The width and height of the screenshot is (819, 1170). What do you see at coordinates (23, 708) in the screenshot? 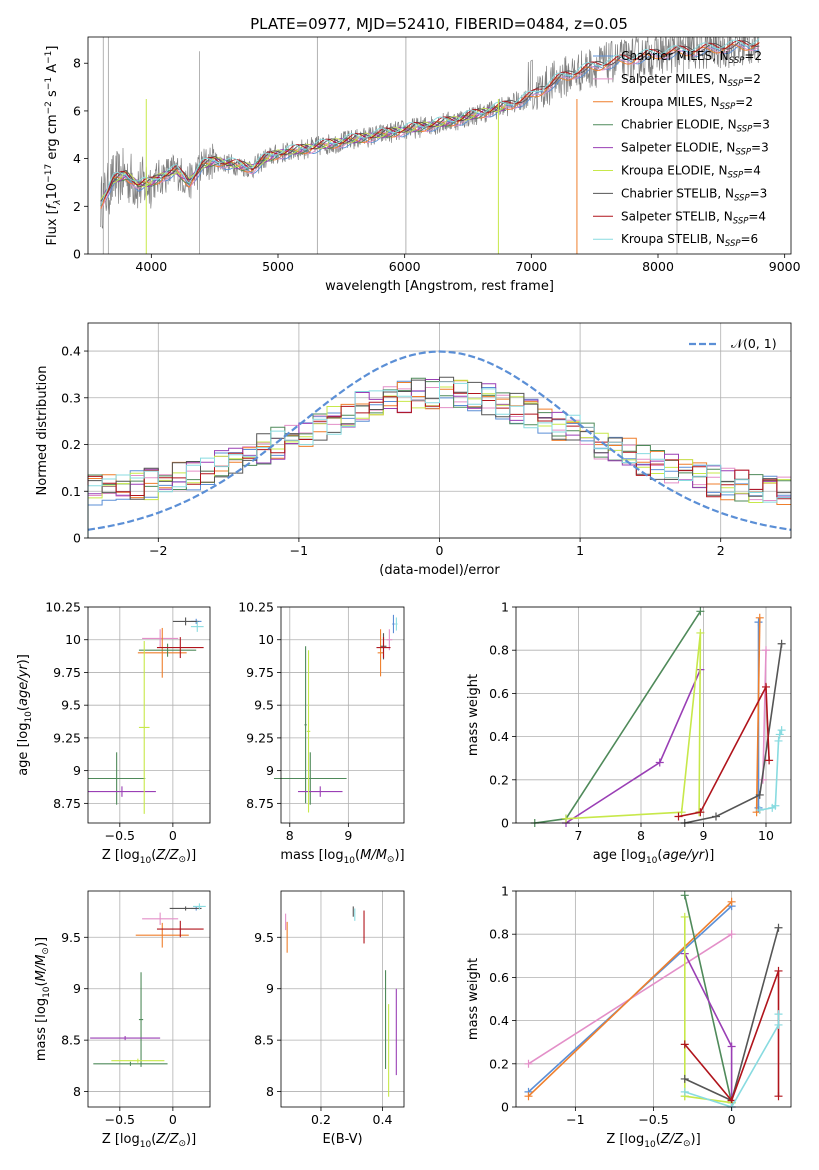
I see `label-part: (` at bounding box center [23, 708].